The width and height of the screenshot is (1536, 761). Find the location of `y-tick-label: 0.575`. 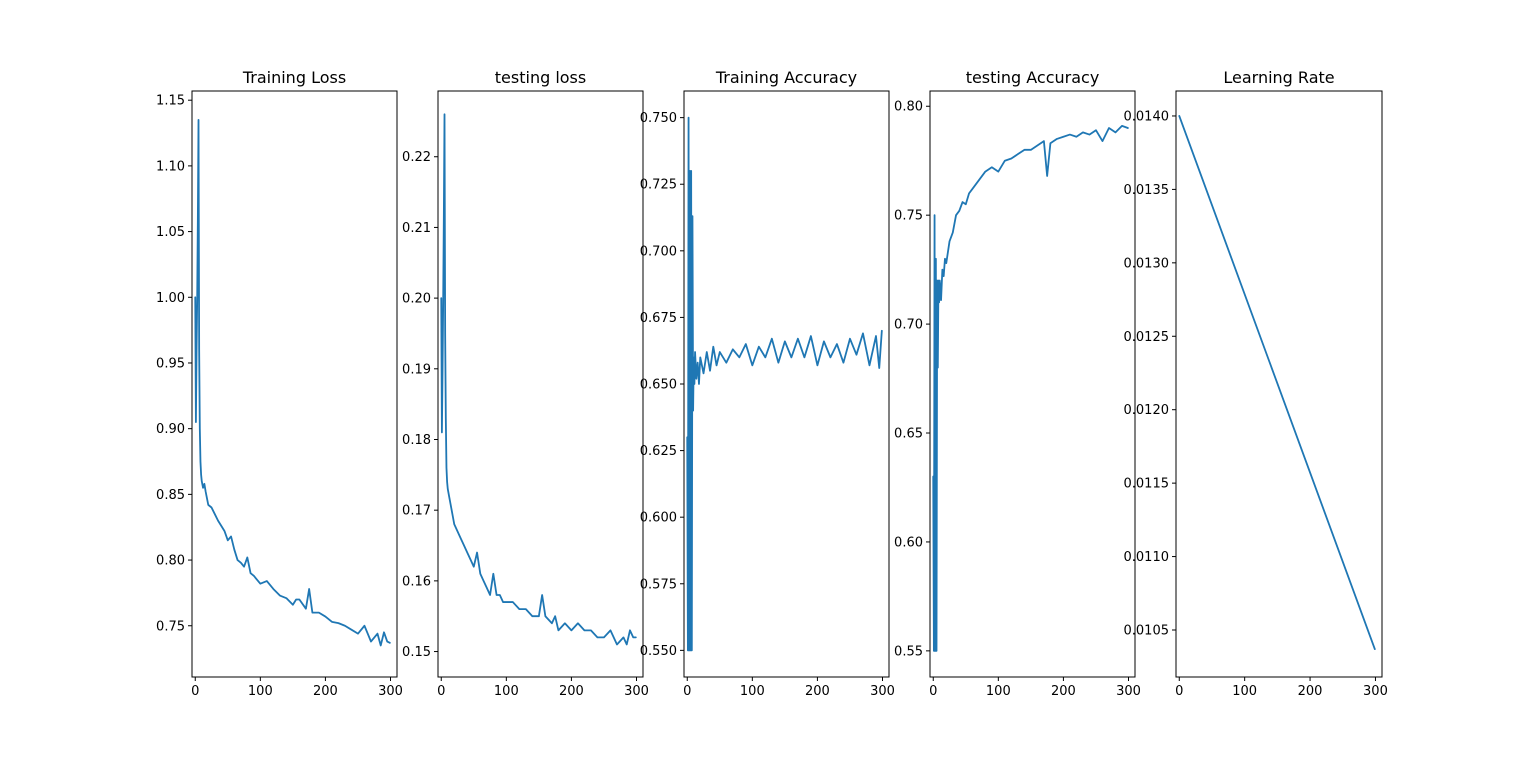

y-tick-label: 0.575 is located at coordinates (658, 584).